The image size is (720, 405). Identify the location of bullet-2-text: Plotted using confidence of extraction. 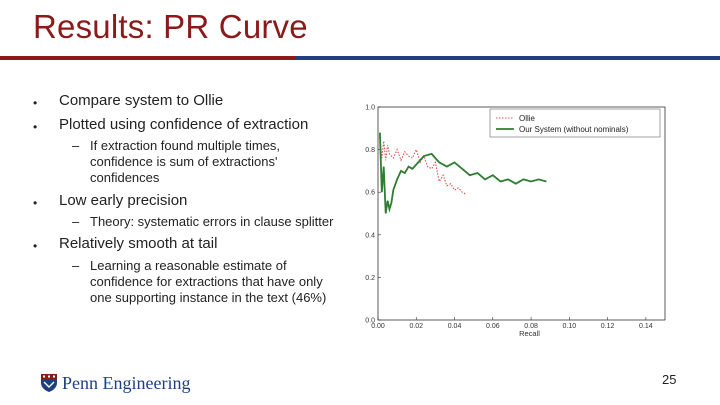
(184, 124).